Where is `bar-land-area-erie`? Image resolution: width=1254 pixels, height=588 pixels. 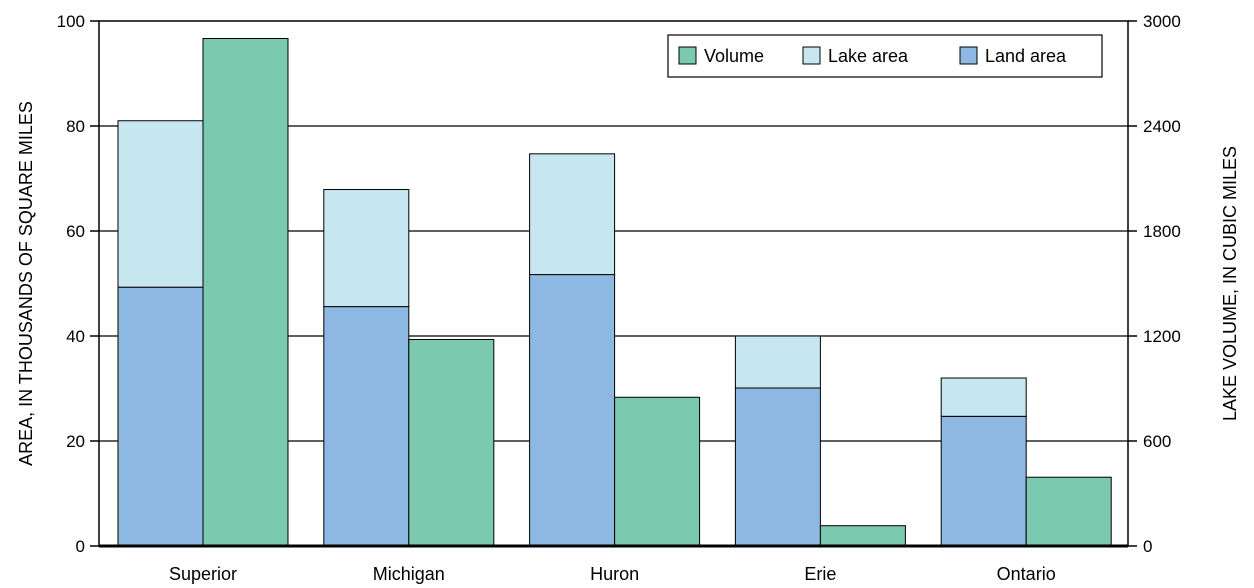
bar-land-area-erie is located at coordinates (777, 467).